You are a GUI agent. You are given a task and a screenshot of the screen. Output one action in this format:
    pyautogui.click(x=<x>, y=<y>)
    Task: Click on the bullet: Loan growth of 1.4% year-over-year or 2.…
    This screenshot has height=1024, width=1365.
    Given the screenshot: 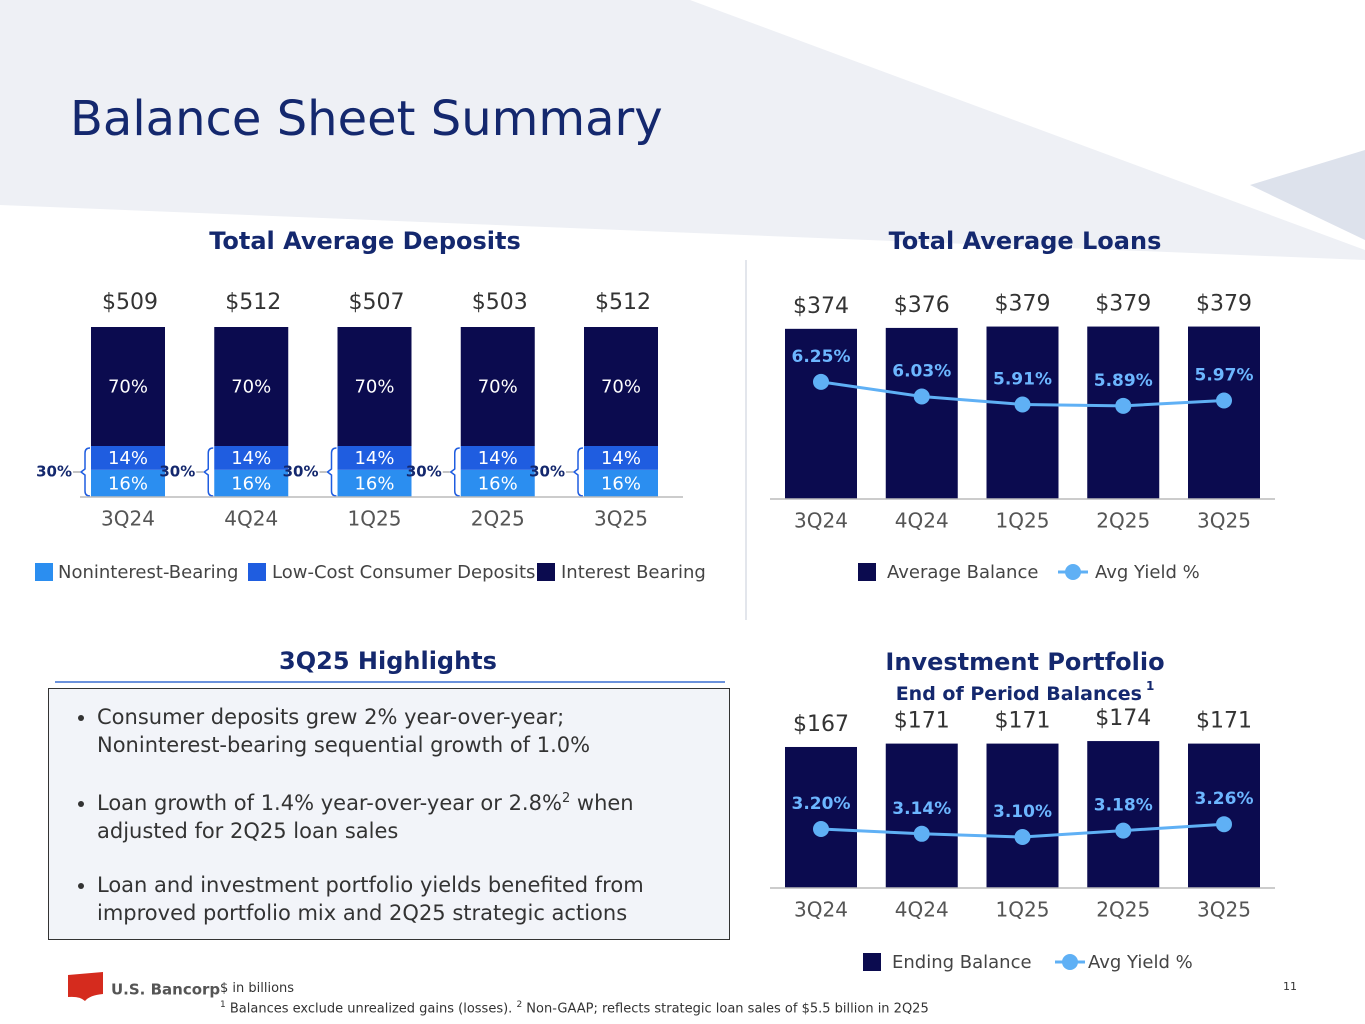 What is the action you would take?
    pyautogui.click(x=413, y=815)
    